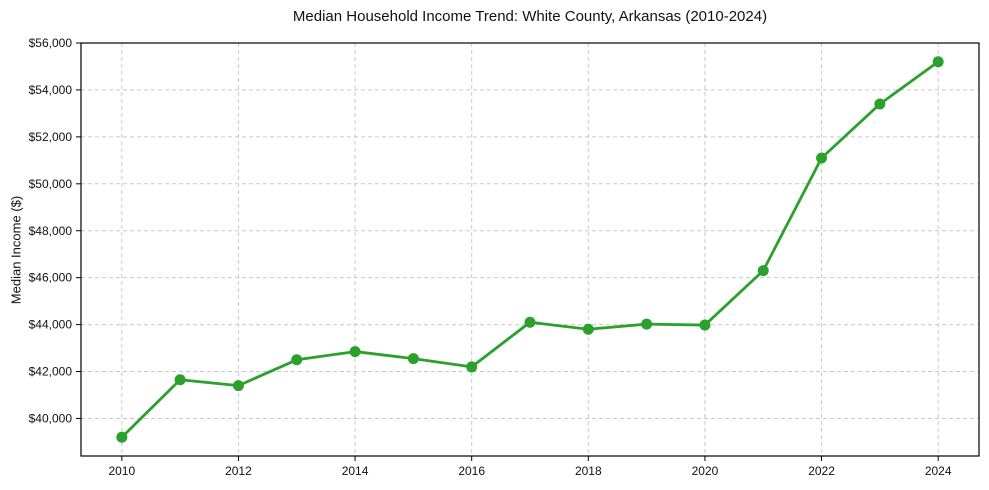 The width and height of the screenshot is (989, 490). I want to click on y-tick-label: $54,000, so click(51, 90).